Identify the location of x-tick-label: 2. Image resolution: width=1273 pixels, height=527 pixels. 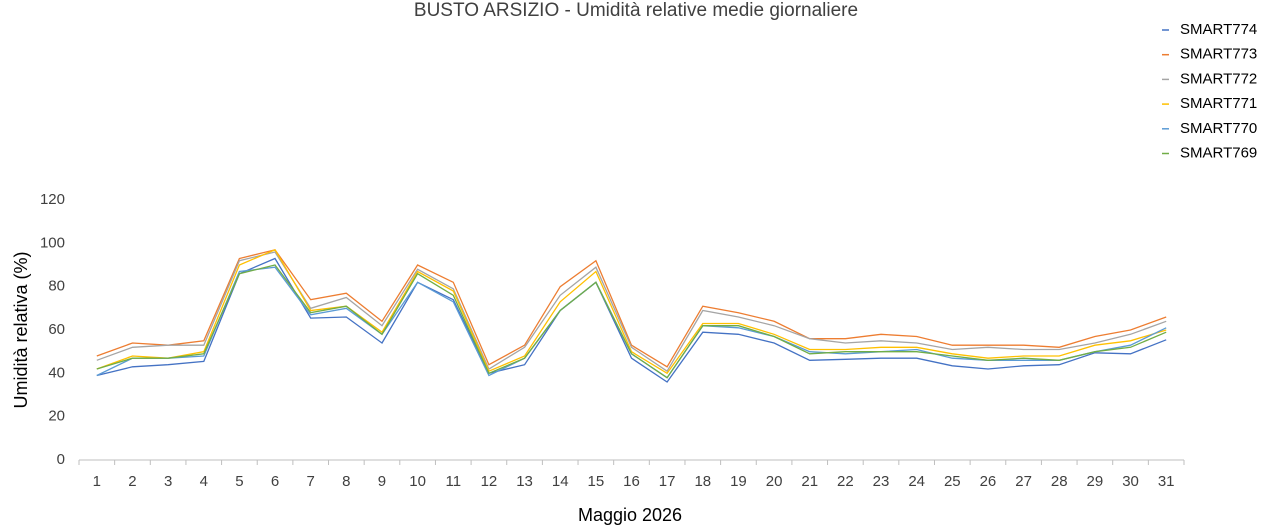
(132, 481).